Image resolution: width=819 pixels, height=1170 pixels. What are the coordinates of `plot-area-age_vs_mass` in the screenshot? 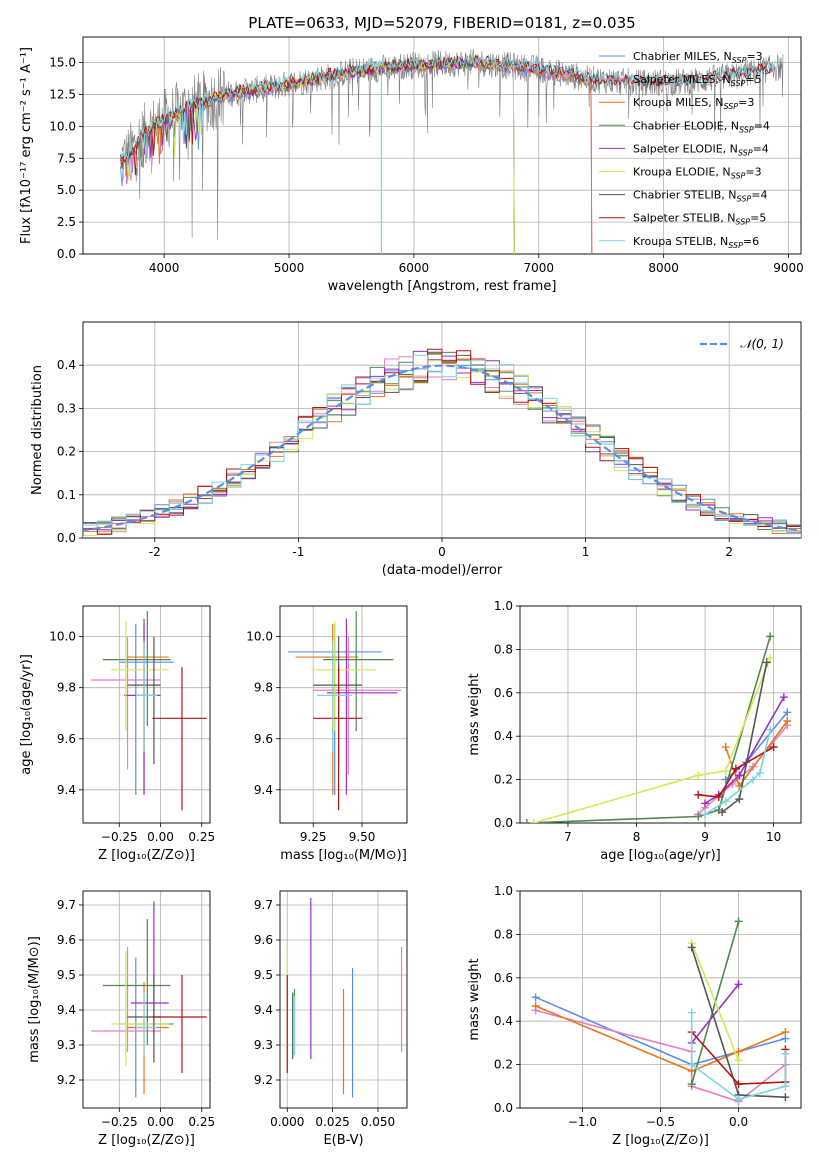 It's located at (344, 711).